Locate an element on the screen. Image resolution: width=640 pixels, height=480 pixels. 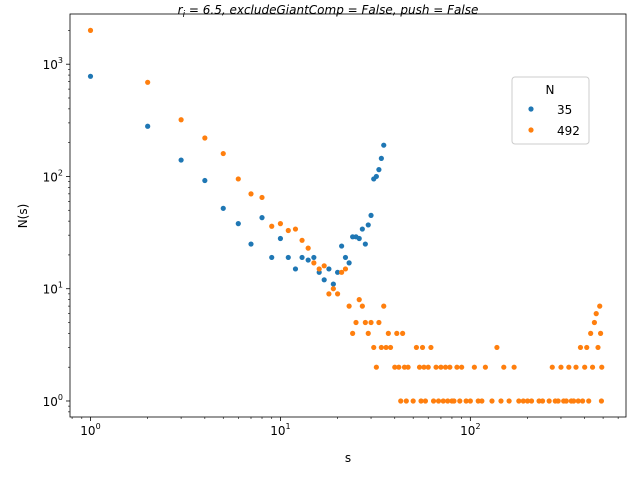
legend-frame is located at coordinates (550, 110).